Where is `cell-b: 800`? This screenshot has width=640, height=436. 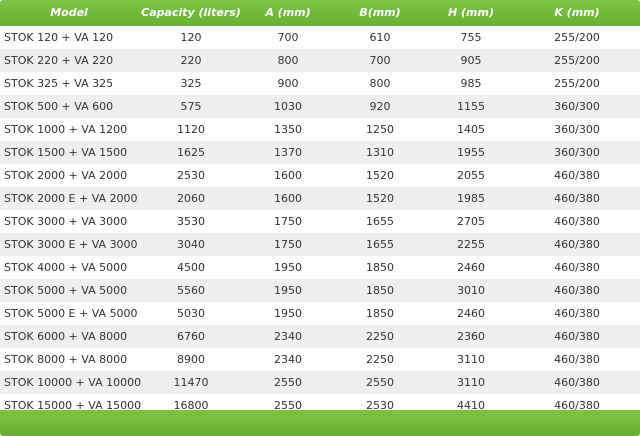
cell-b: 800 is located at coordinates (380, 83).